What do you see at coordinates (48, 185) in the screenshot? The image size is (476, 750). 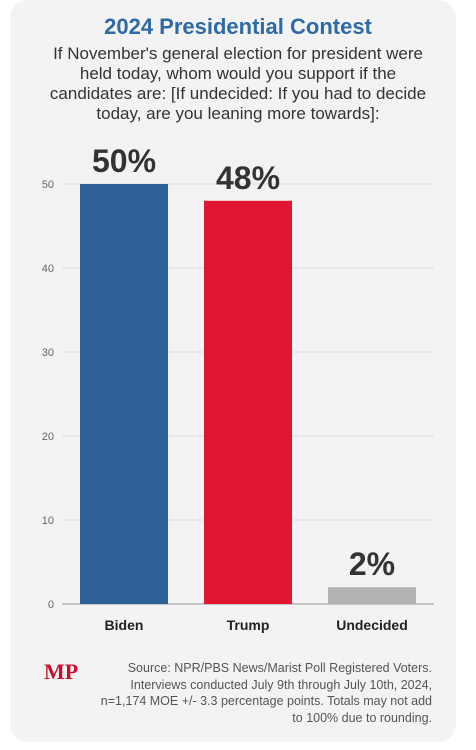 I see `y-tick-label: 50` at bounding box center [48, 185].